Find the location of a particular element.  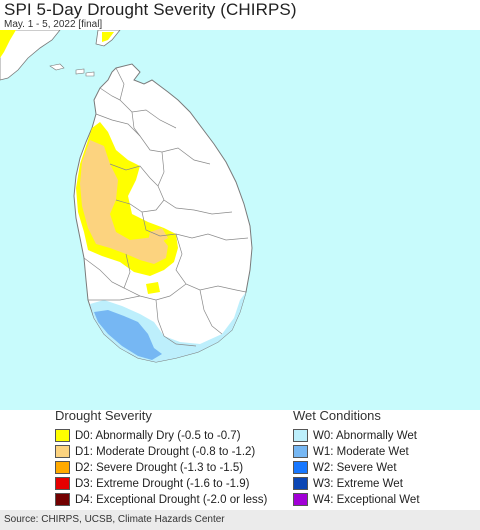

drought-legend-item: D0: Abnormally Dry (-0.5 to -0.7) is located at coordinates (148, 435).